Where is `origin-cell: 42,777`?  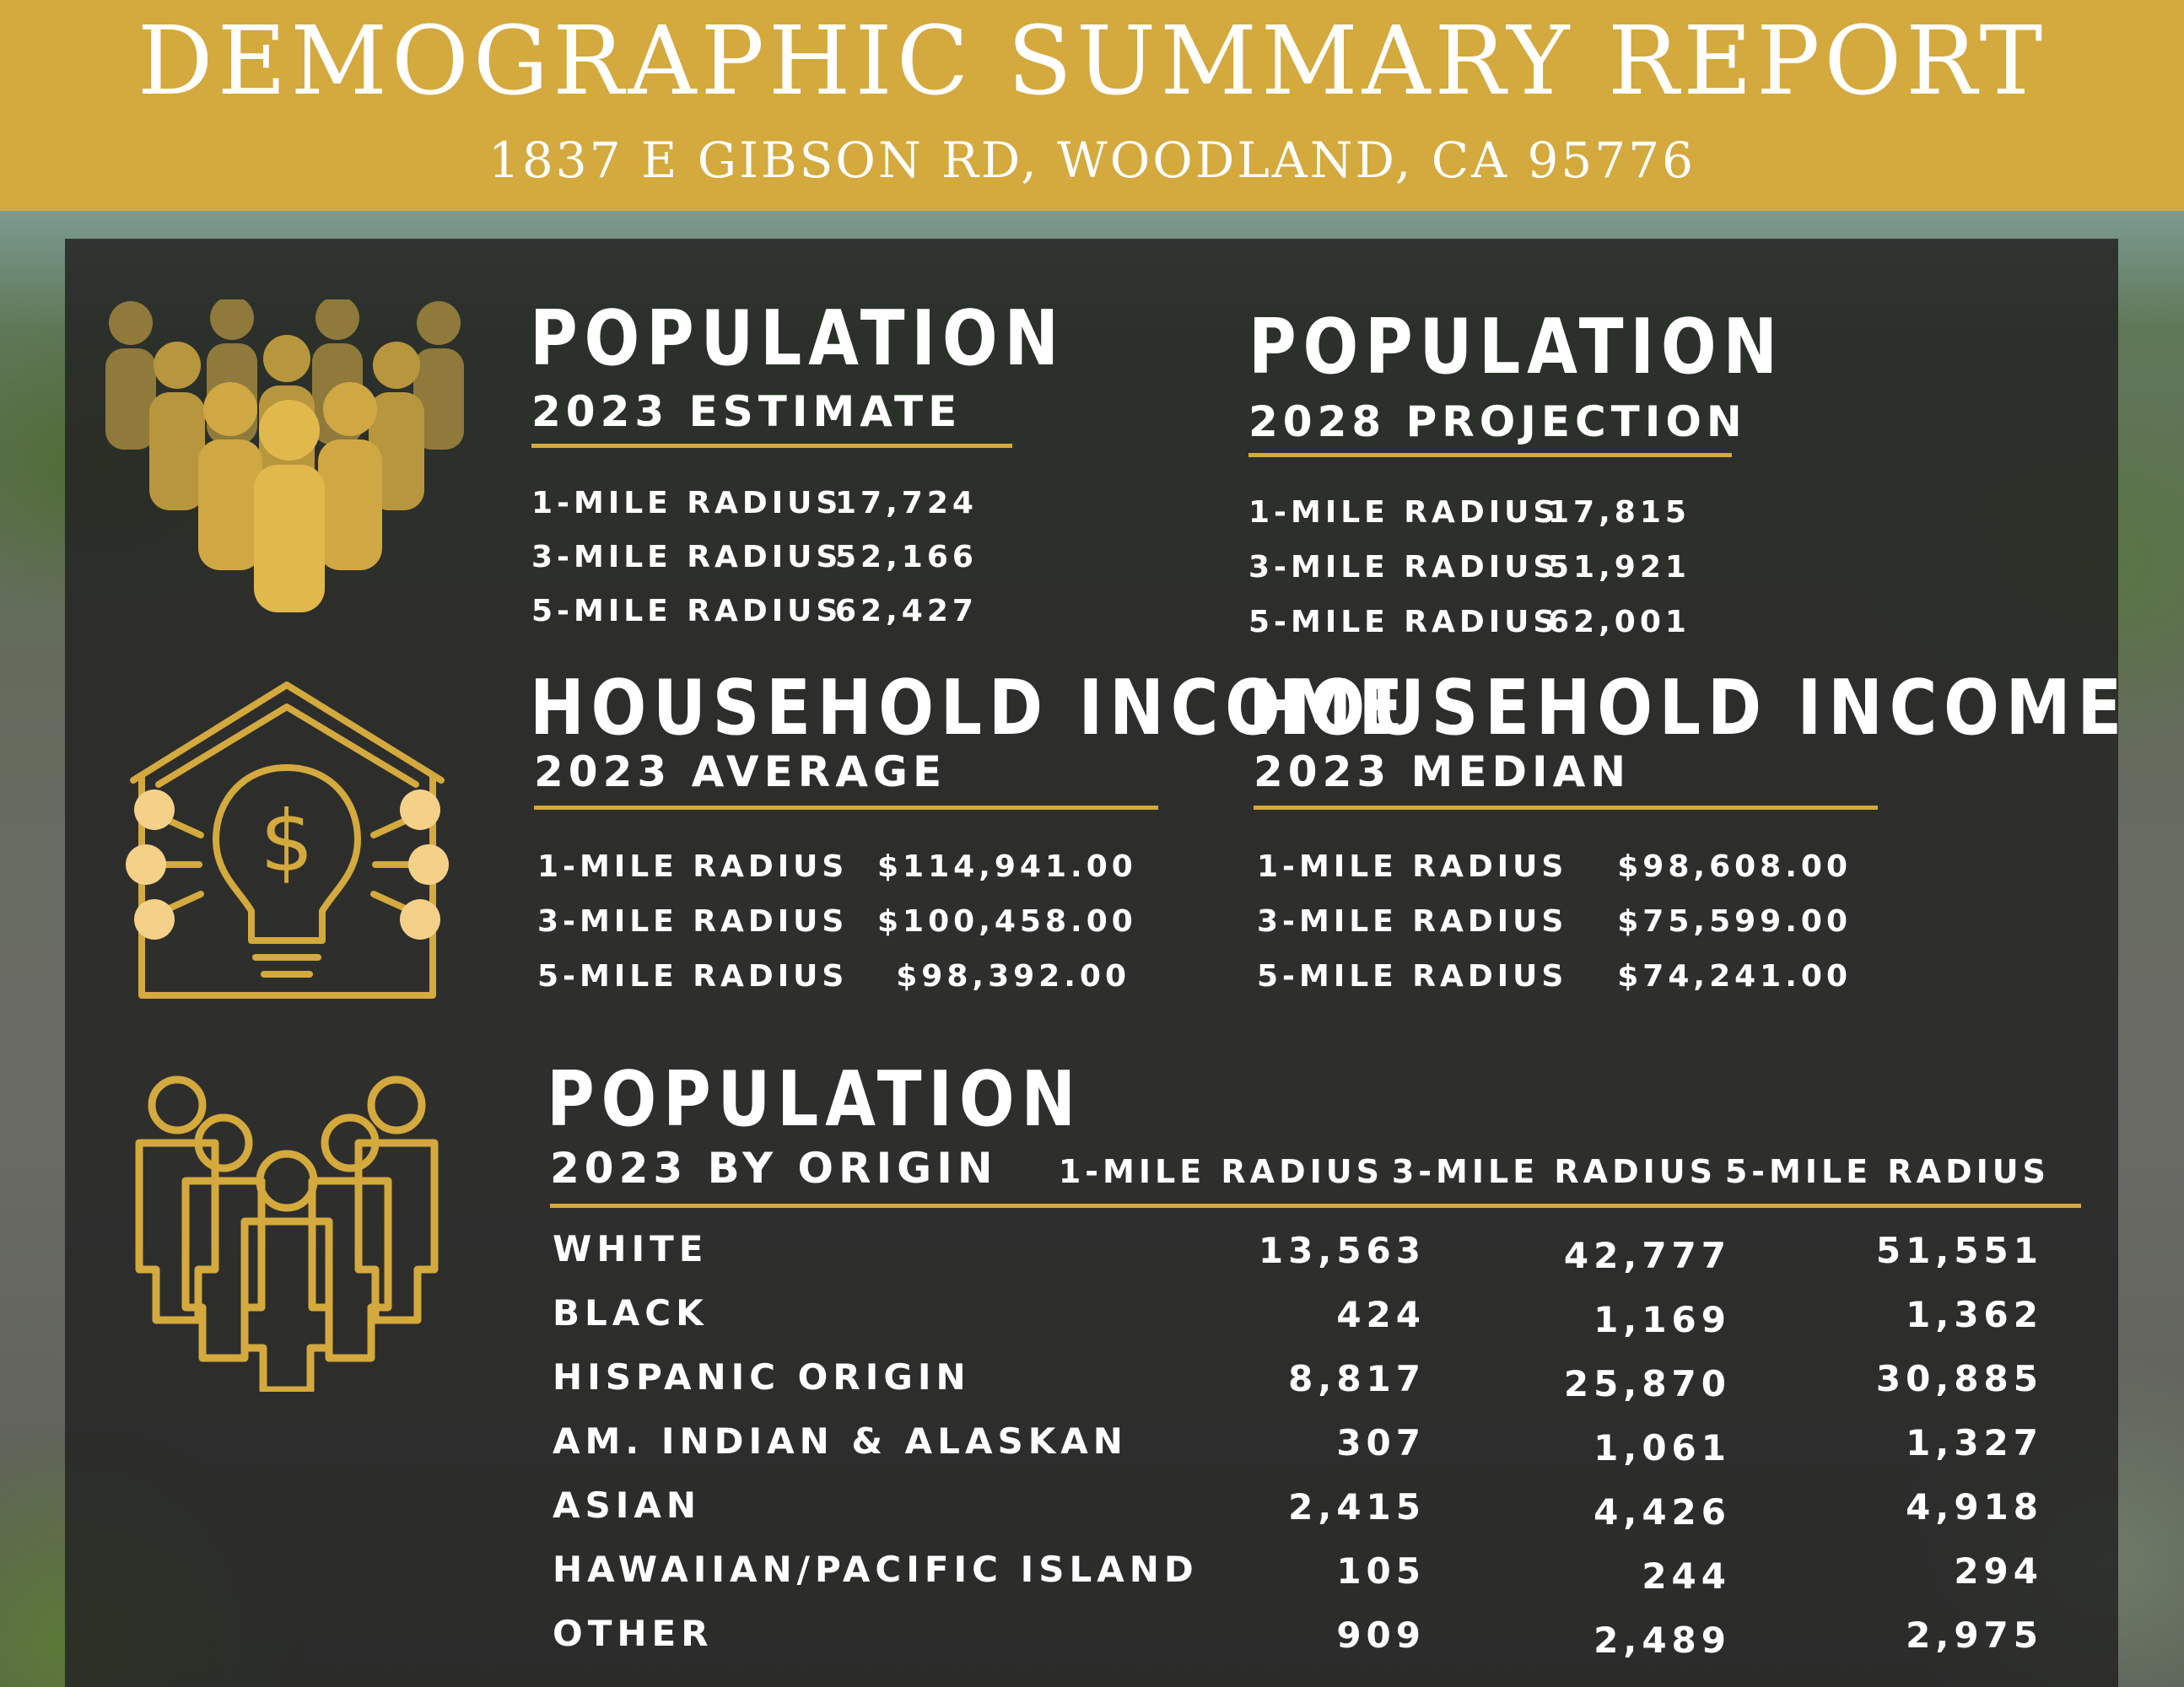 origin-cell: 42,777 is located at coordinates (1647, 1255).